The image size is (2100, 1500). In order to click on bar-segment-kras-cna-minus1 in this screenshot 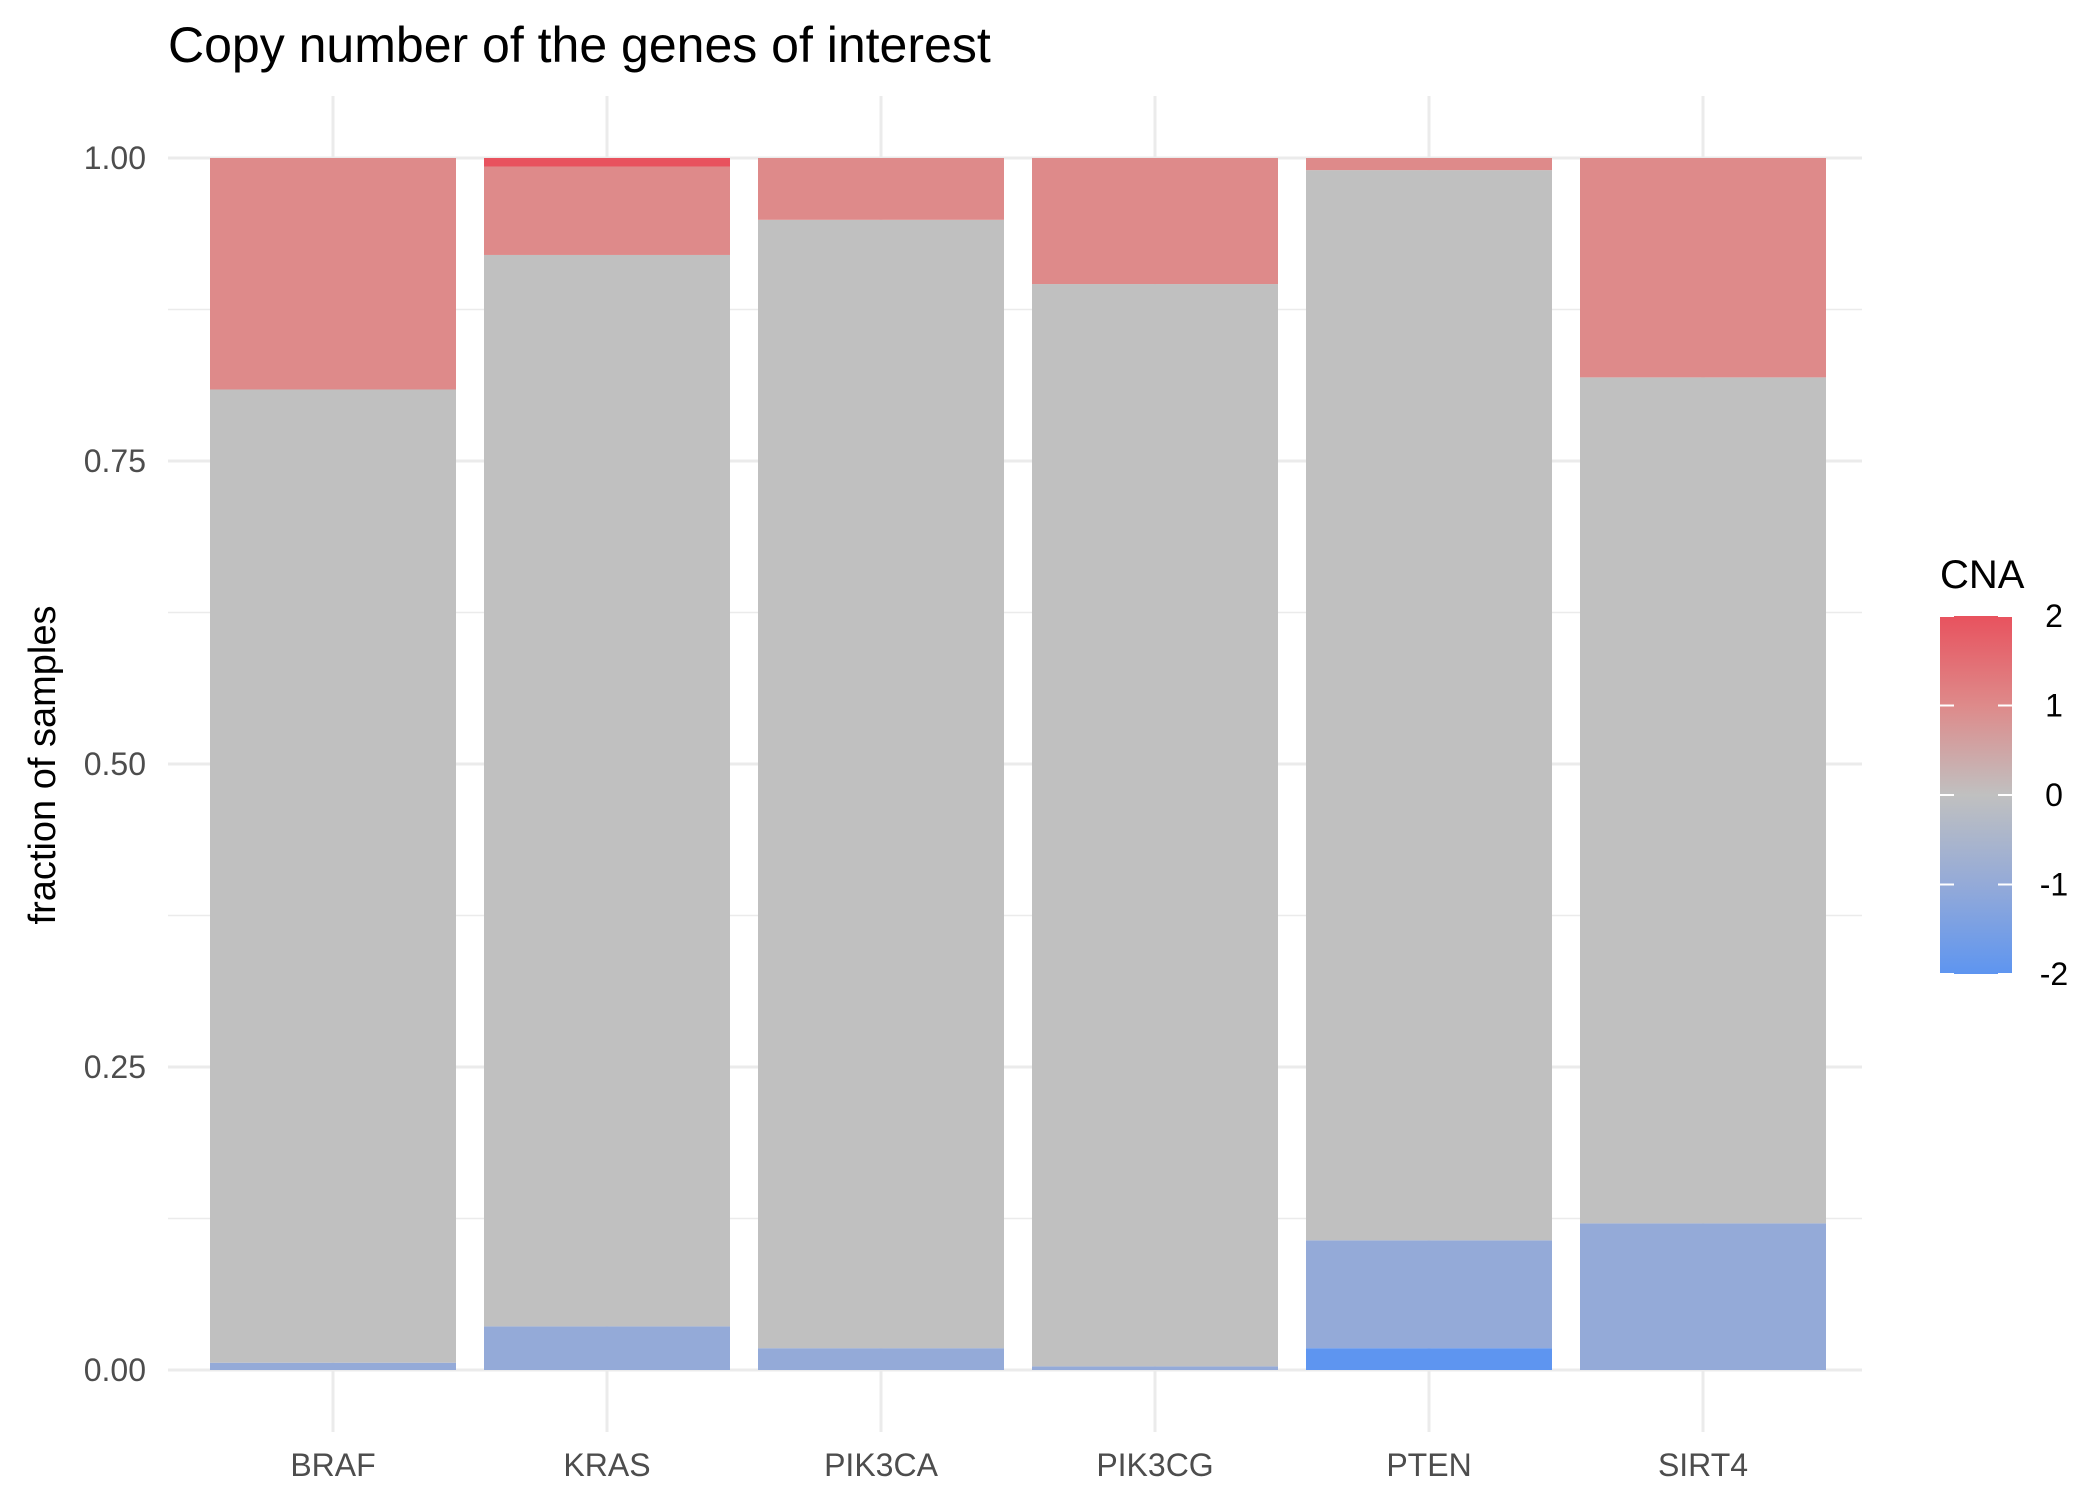, I will do `click(607, 1348)`.